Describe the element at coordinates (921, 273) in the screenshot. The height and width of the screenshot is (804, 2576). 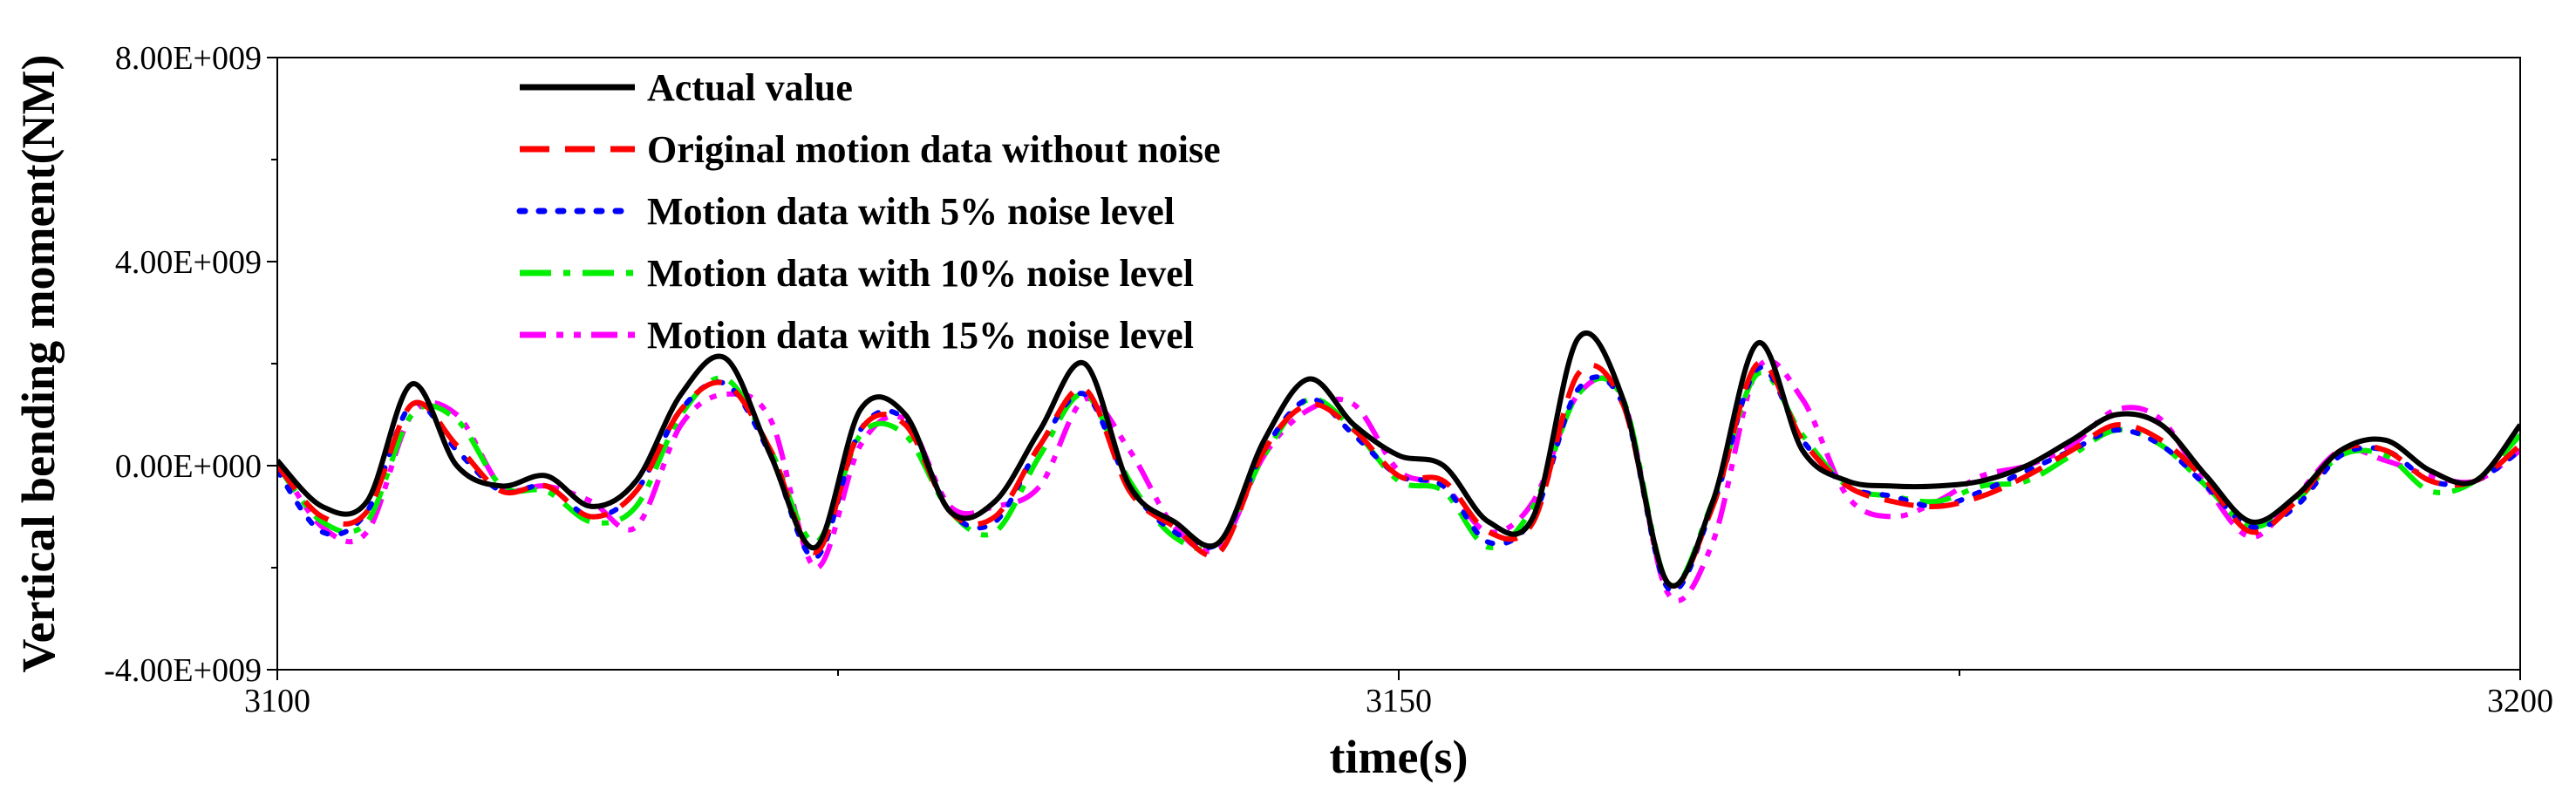
I see `legend-label-3: Motion data with 10% noise level` at that location.